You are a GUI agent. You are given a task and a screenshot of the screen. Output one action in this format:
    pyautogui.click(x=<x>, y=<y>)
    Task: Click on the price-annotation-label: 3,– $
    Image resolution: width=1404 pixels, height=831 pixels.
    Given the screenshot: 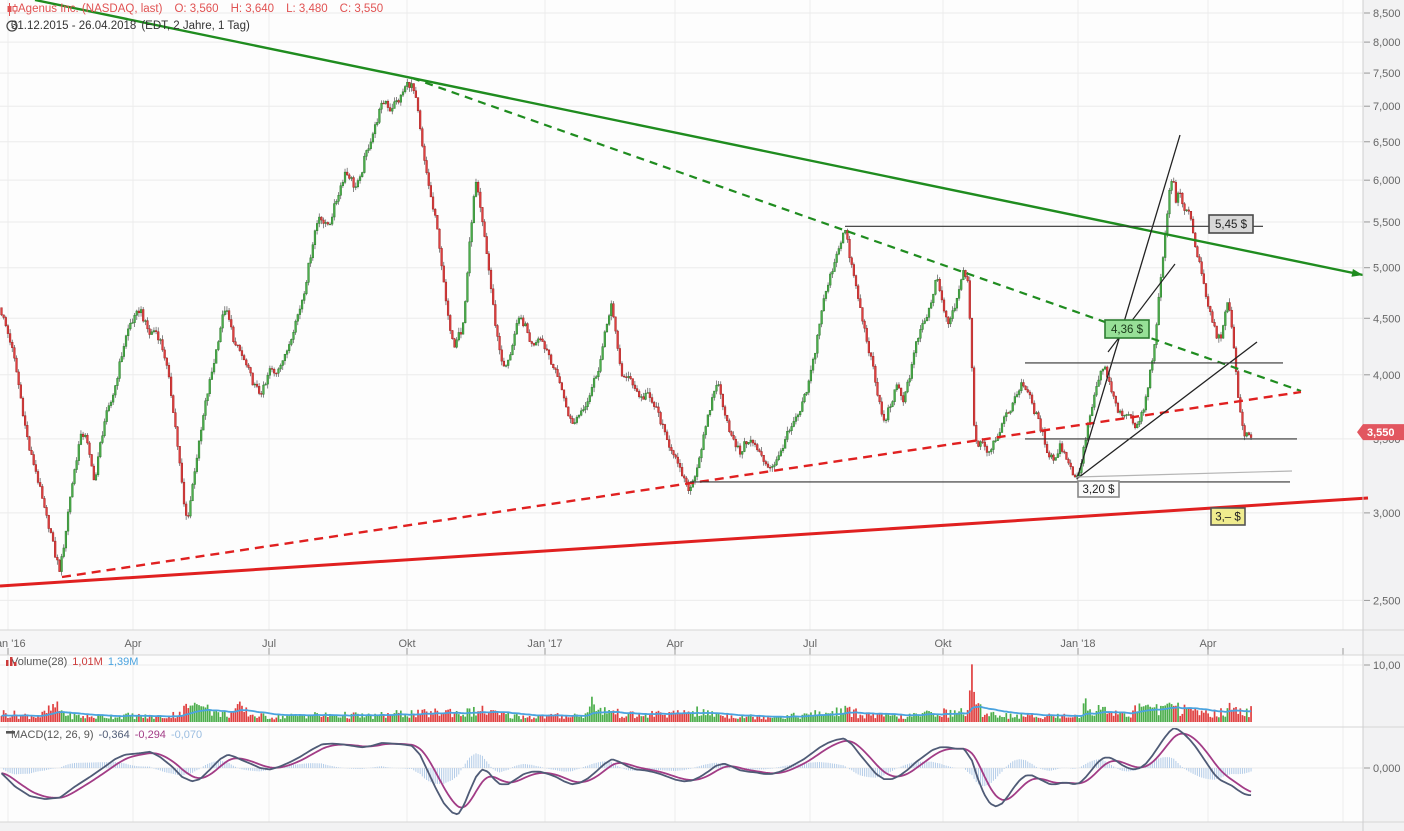 What is the action you would take?
    pyautogui.click(x=1228, y=518)
    